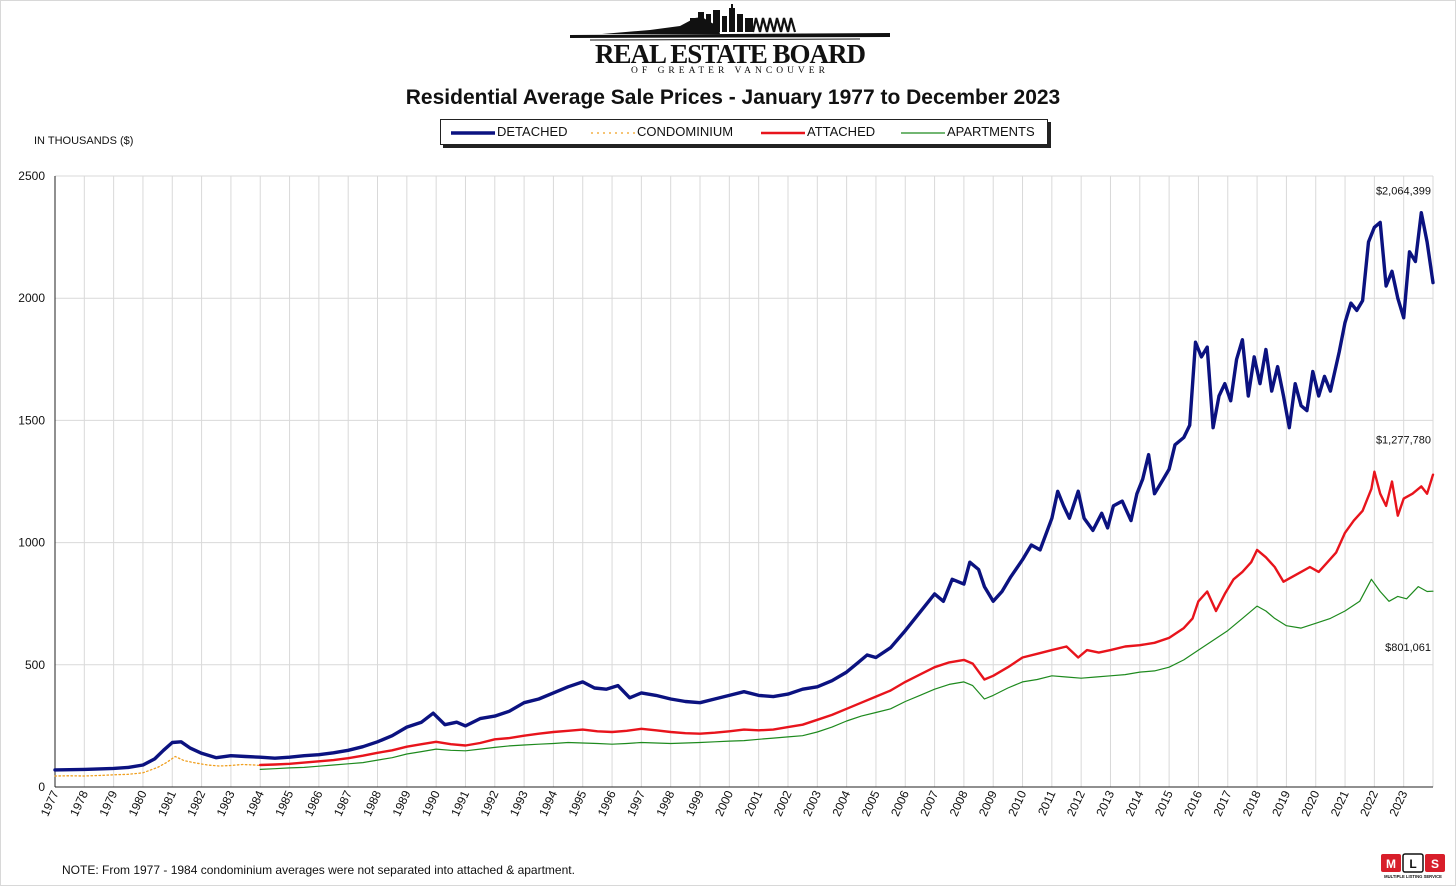  I want to click on x-tick-label: 1991, so click(460, 803).